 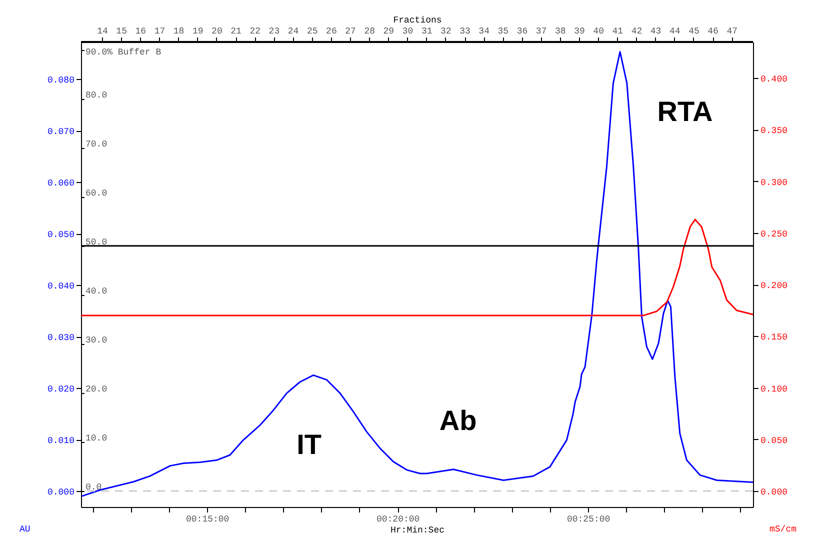 What do you see at coordinates (312, 31) in the screenshot?
I see `x2-tick-label: 25` at bounding box center [312, 31].